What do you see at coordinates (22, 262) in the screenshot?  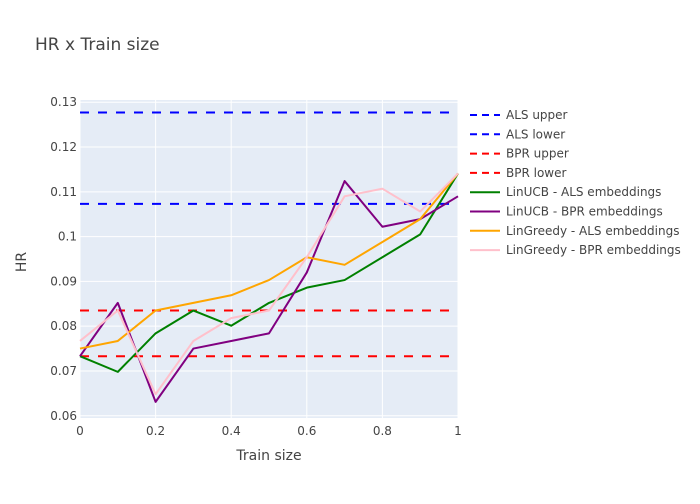 I see `y-axis-label: HR` at bounding box center [22, 262].